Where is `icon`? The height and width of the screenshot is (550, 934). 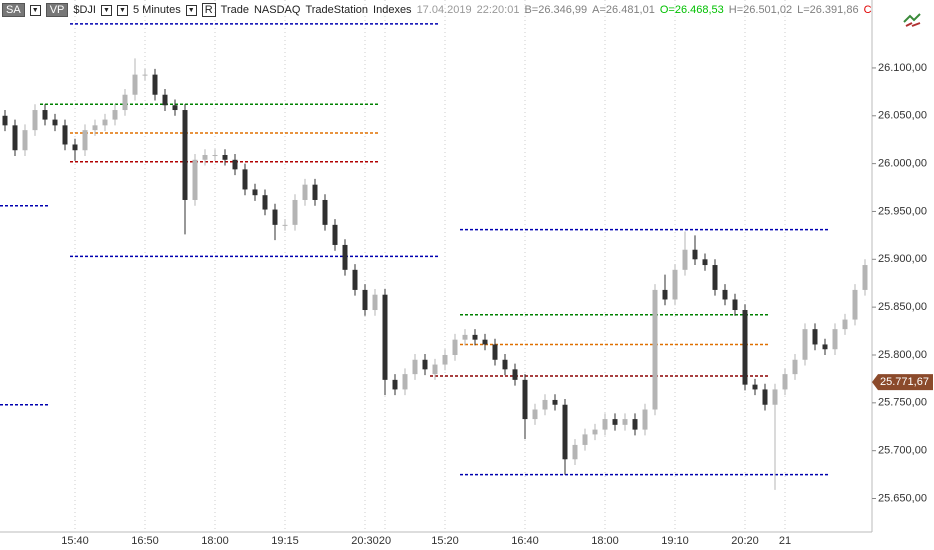 icon is located at coordinates (912, 20).